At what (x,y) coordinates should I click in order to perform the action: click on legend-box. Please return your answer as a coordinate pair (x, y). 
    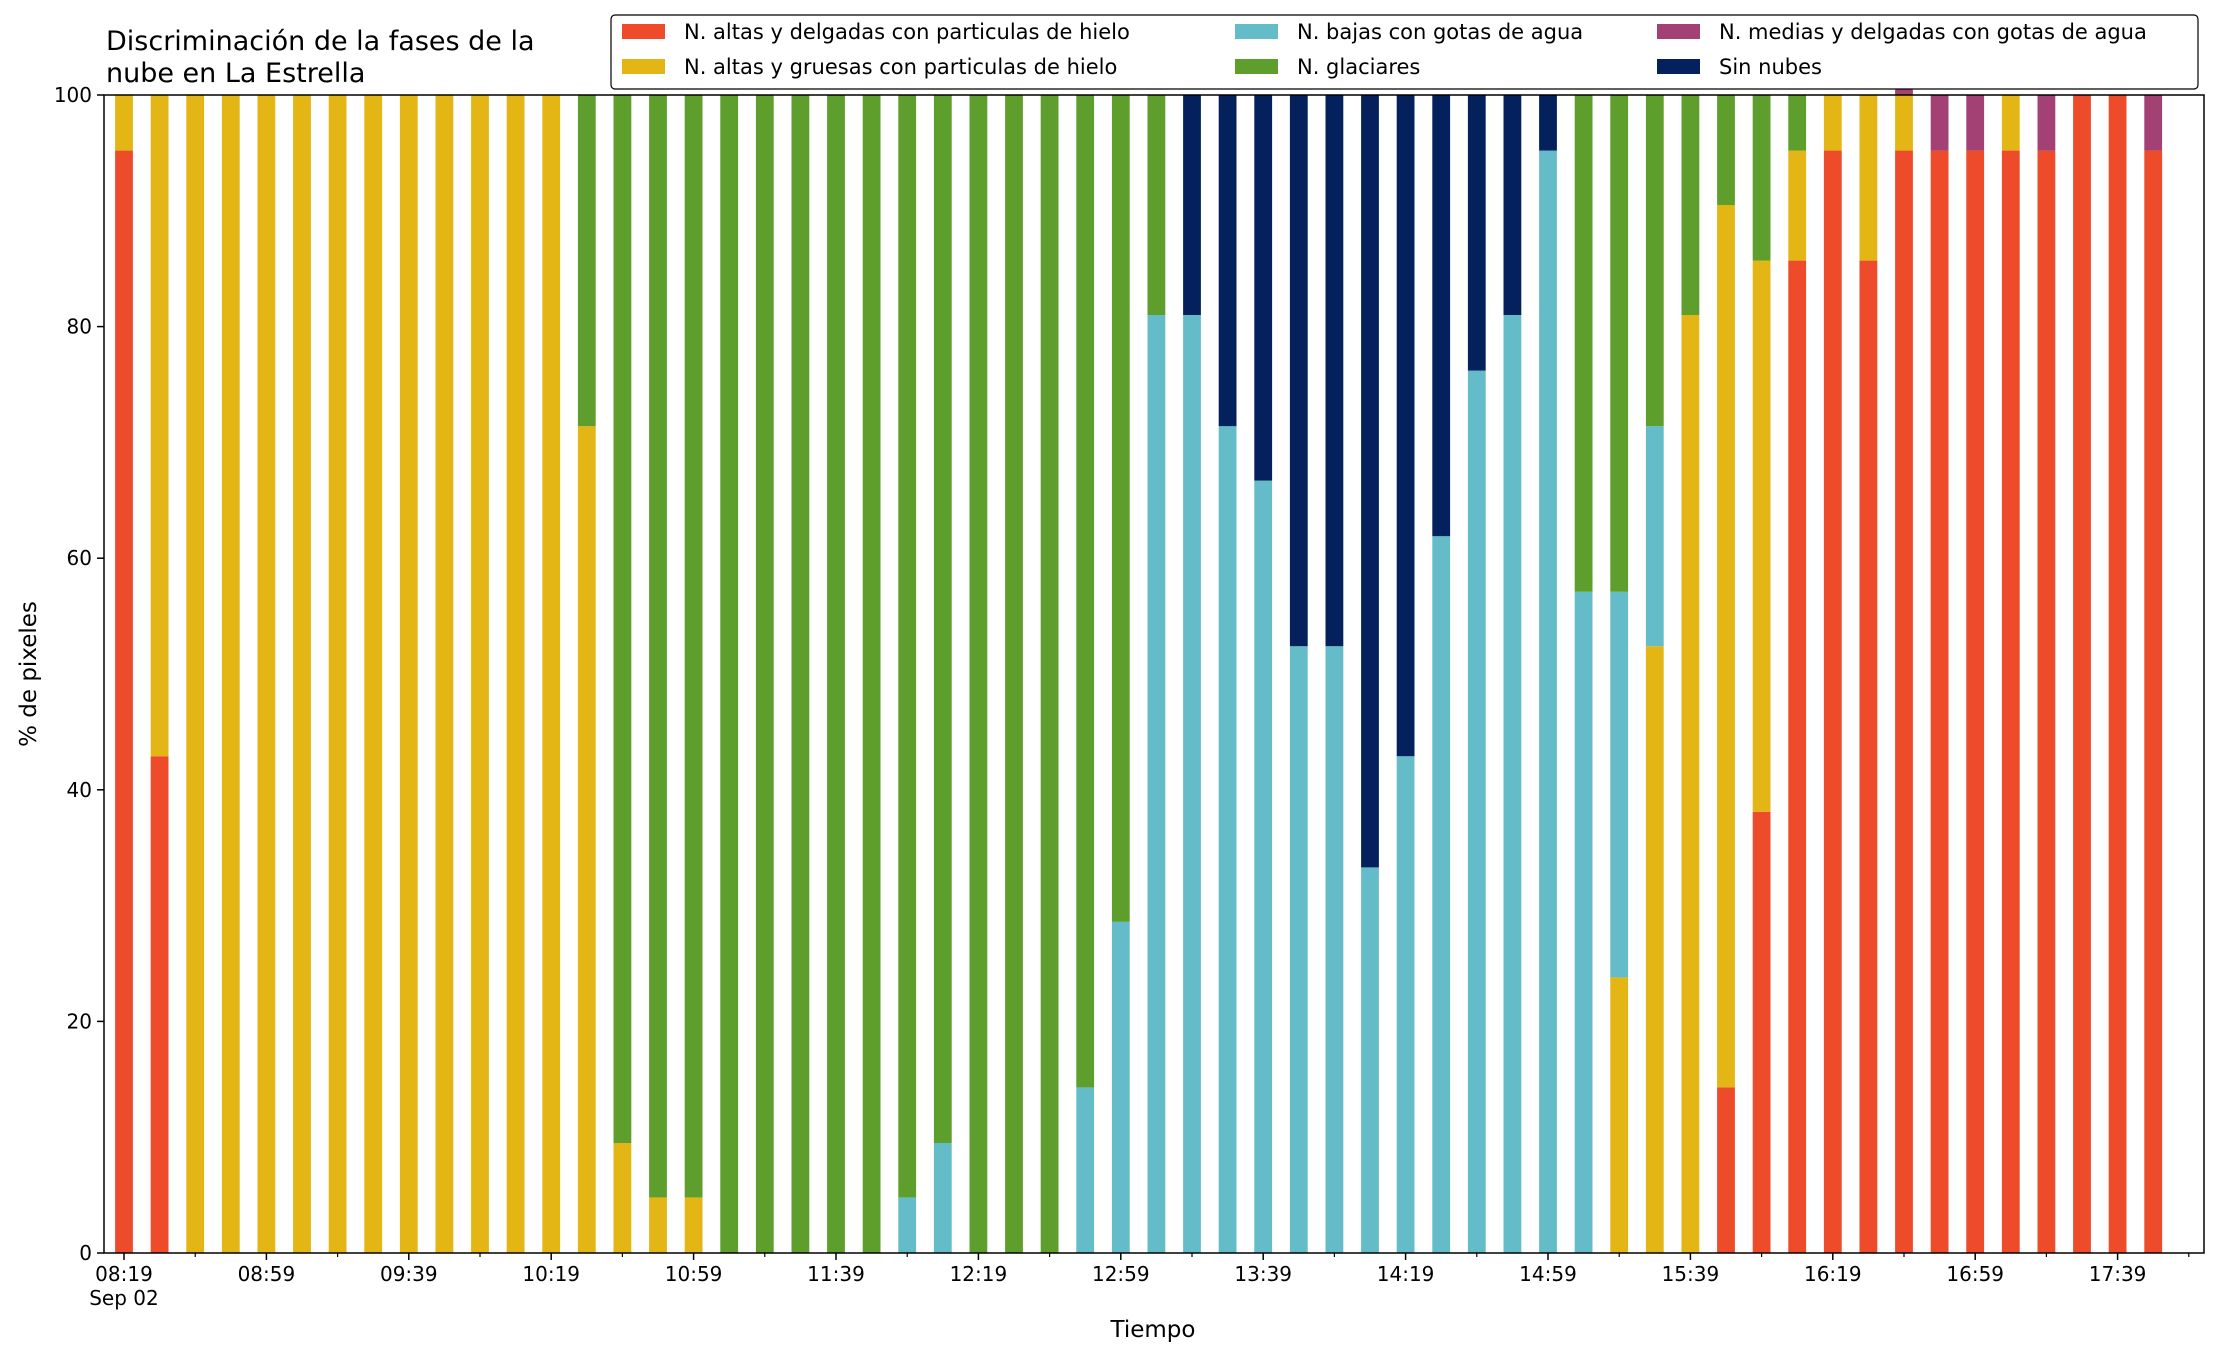
    Looking at the image, I should click on (1404, 52).